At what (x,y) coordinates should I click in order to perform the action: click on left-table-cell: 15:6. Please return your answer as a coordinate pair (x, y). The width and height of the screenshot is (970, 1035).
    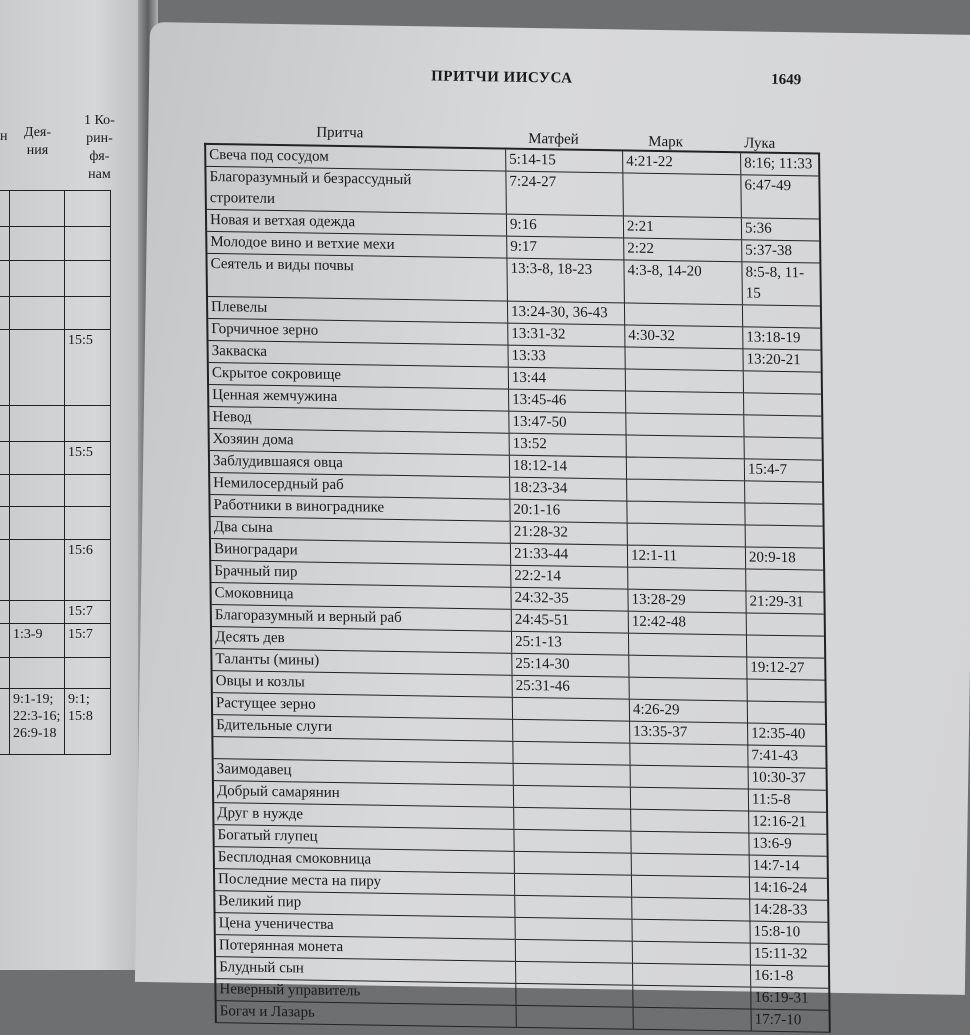
    Looking at the image, I should click on (80, 550).